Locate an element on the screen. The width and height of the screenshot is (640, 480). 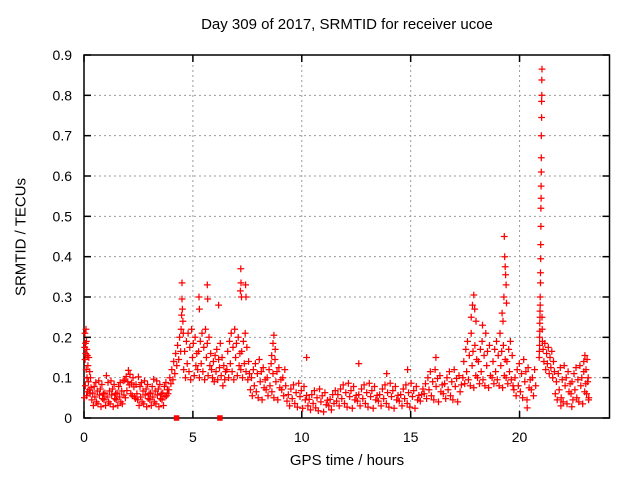
y-tick-label: 0.2 is located at coordinates (63, 337).